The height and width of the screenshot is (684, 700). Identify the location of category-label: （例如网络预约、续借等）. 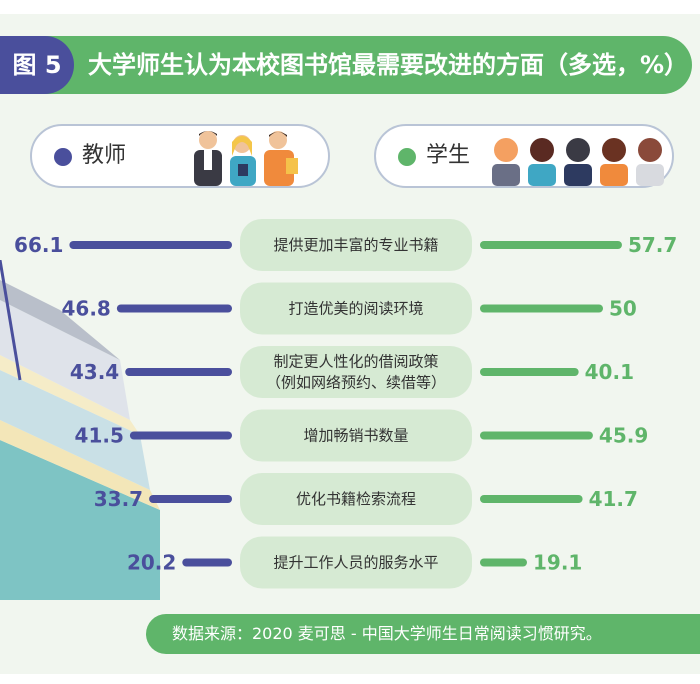
(356, 383).